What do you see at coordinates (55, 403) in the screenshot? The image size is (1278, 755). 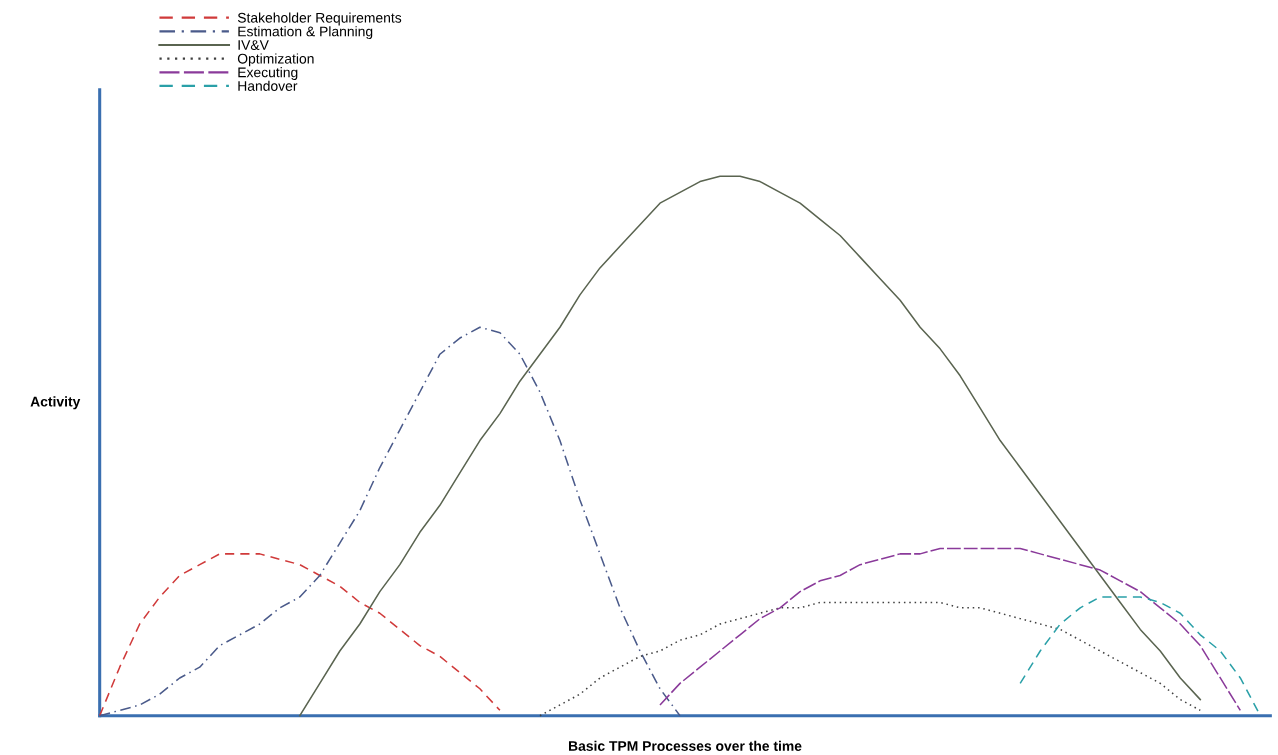 I see `y-axis-title: Activity` at bounding box center [55, 403].